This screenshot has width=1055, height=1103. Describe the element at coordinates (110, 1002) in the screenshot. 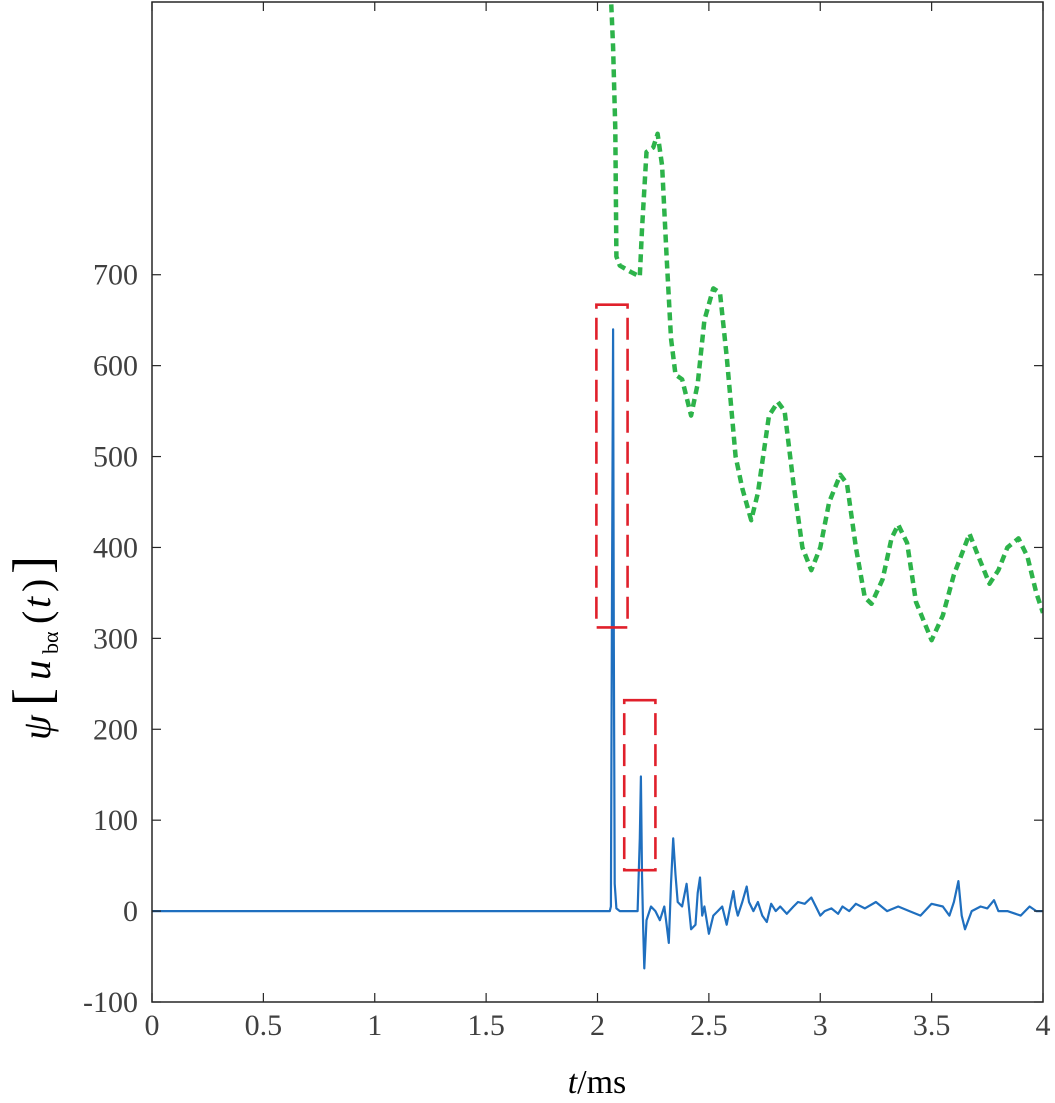

I see `y-tick-label: -100` at that location.